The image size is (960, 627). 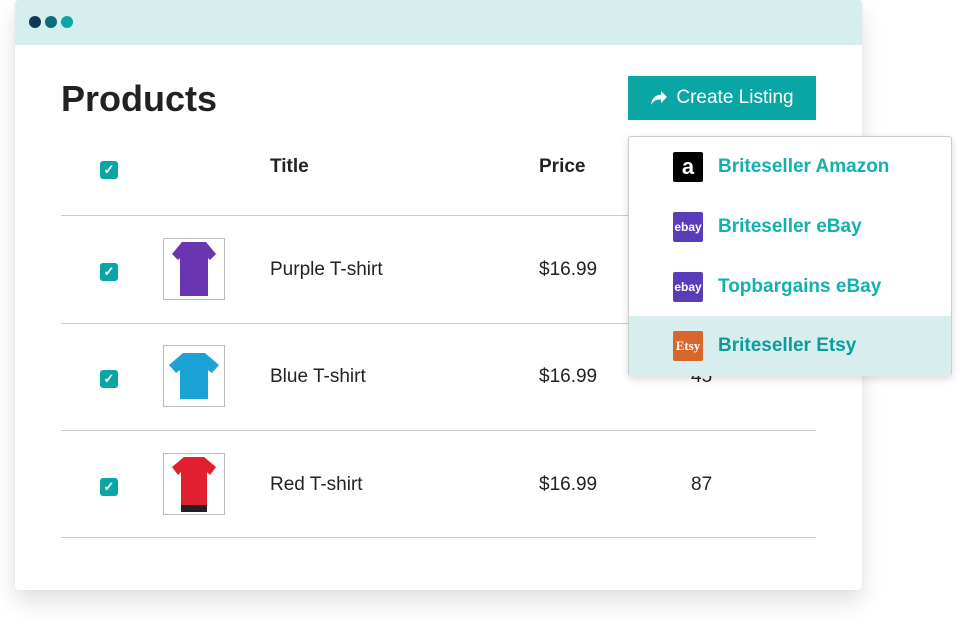 I want to click on menu-item-briteseller-etsy: Etsy Briteseller Etsy, so click(x=790, y=346).